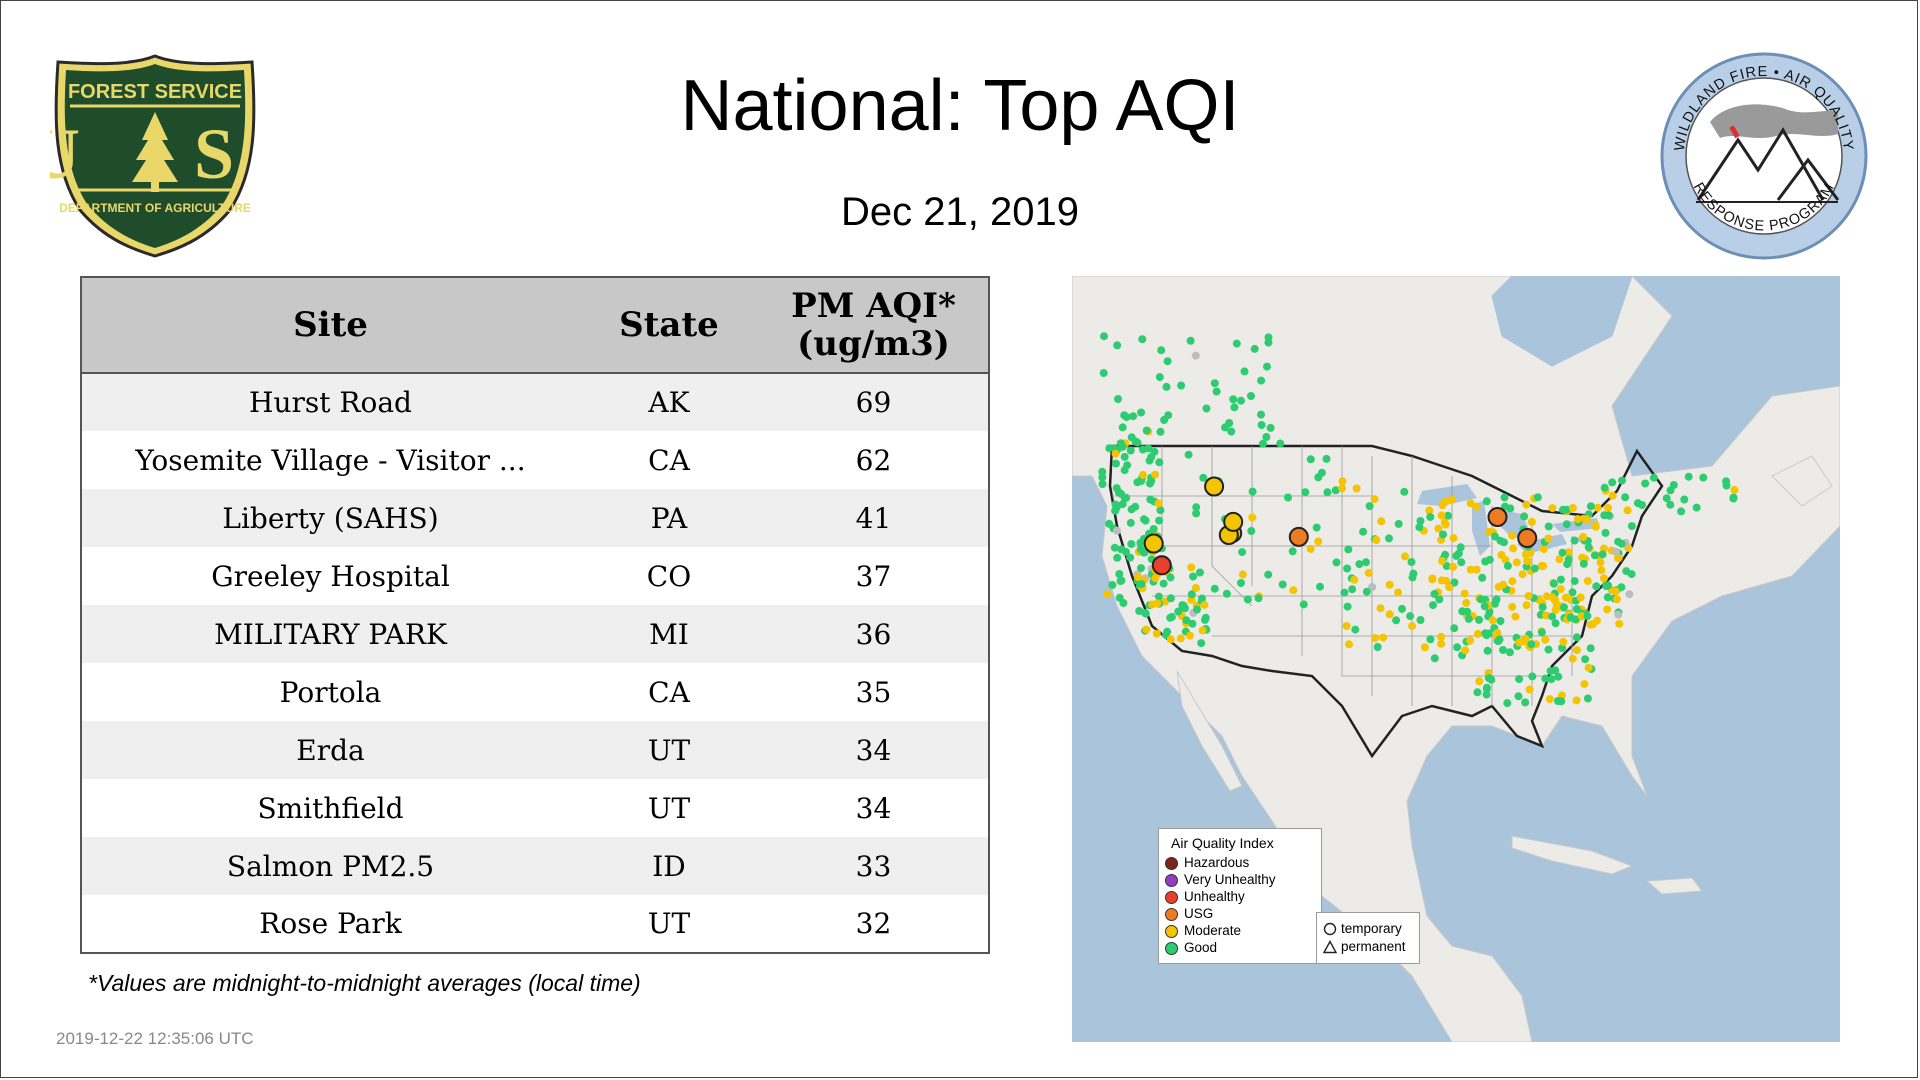 The width and height of the screenshot is (1920, 1080). What do you see at coordinates (873, 808) in the screenshot?
I see `cell-aqi: 34` at bounding box center [873, 808].